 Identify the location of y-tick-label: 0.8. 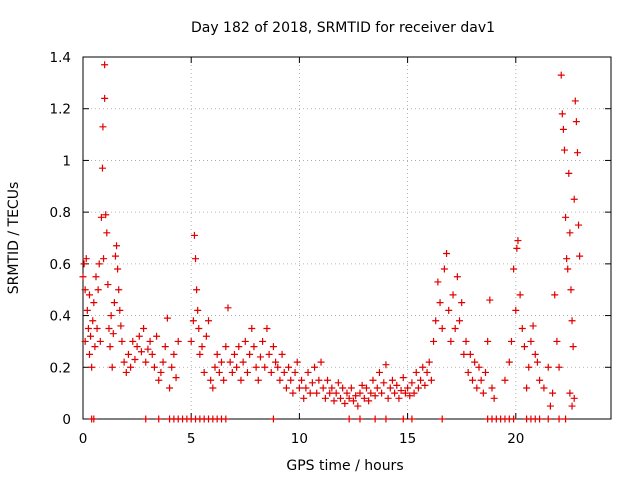
(60, 213).